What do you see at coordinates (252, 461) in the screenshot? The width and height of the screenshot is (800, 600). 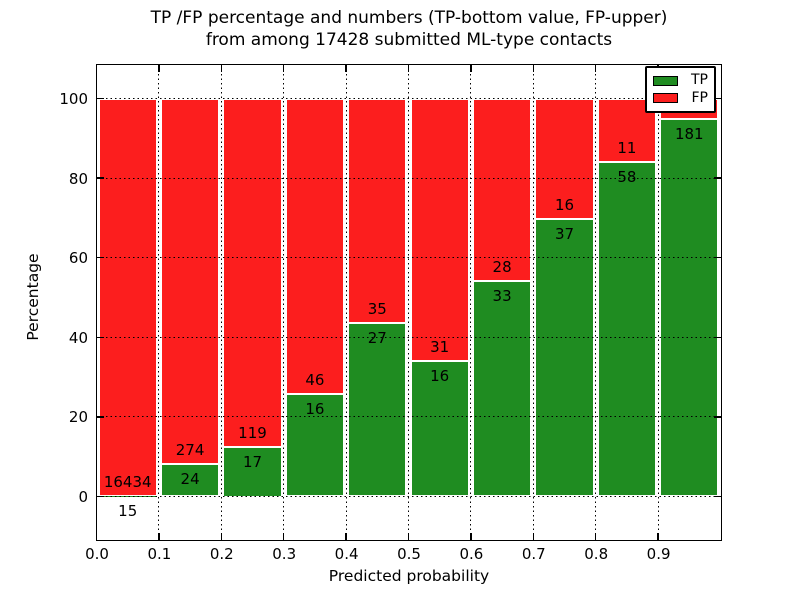 I see `bar-count-label-tp: 17` at bounding box center [252, 461].